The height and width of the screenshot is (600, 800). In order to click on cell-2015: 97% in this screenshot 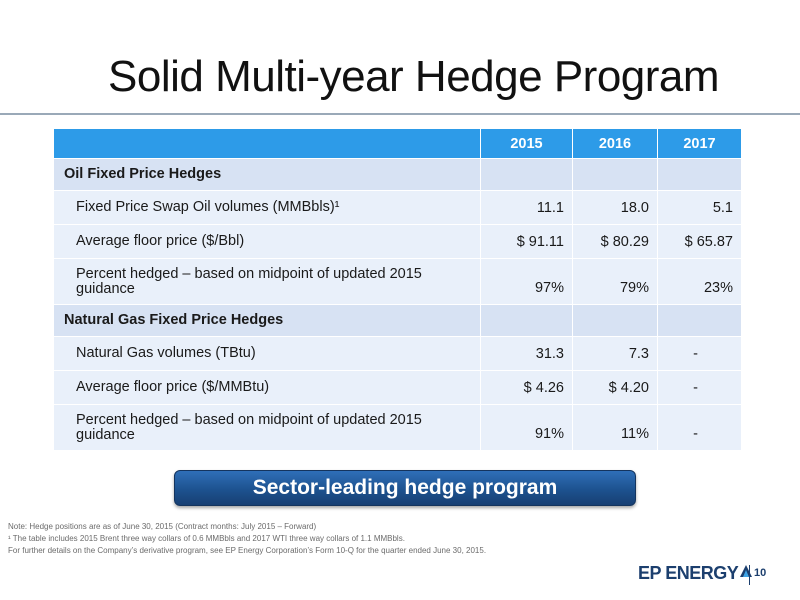, I will do `click(526, 281)`.